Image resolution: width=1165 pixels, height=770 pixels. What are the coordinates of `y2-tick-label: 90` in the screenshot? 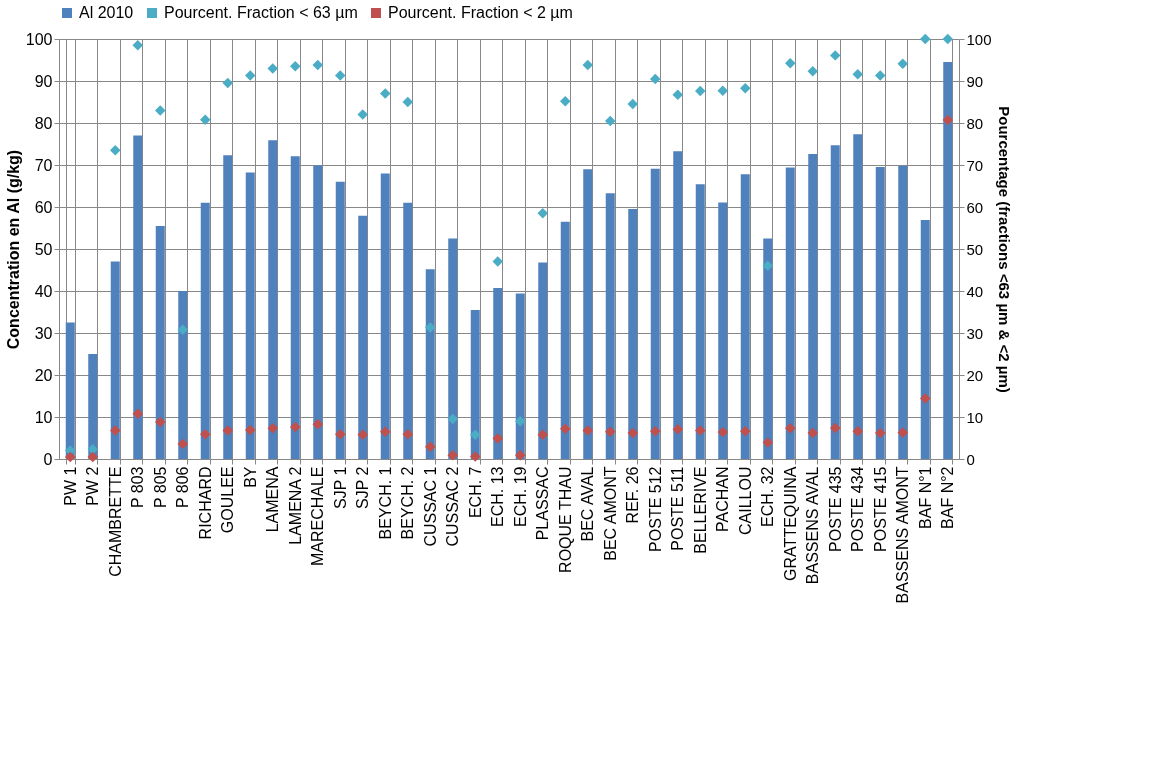 It's located at (975, 81).